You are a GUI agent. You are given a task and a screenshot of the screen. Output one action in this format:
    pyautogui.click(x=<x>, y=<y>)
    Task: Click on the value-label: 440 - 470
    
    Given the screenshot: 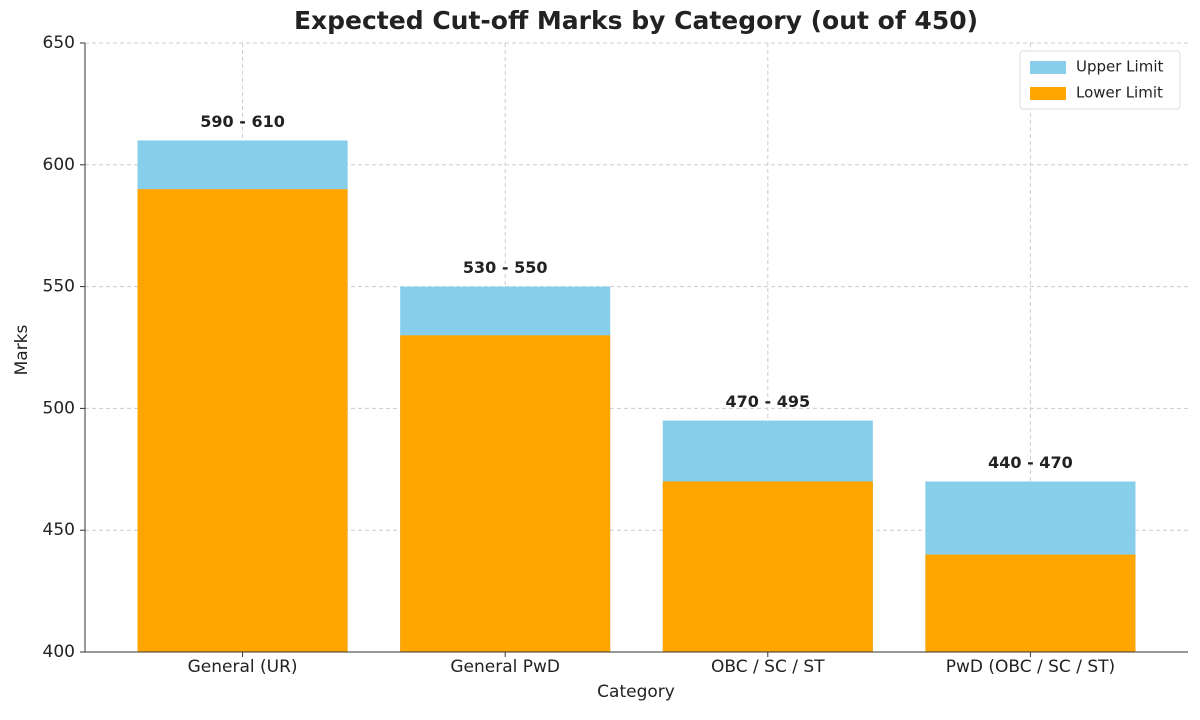 What is the action you would take?
    pyautogui.click(x=1030, y=462)
    